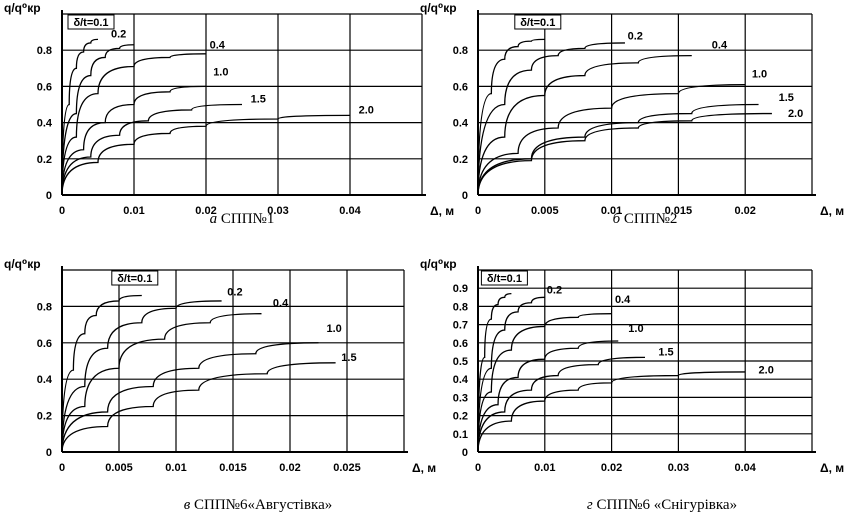 The width and height of the screenshot is (852, 521). I want to click on x-tick-label: 0.03, so click(277, 211).